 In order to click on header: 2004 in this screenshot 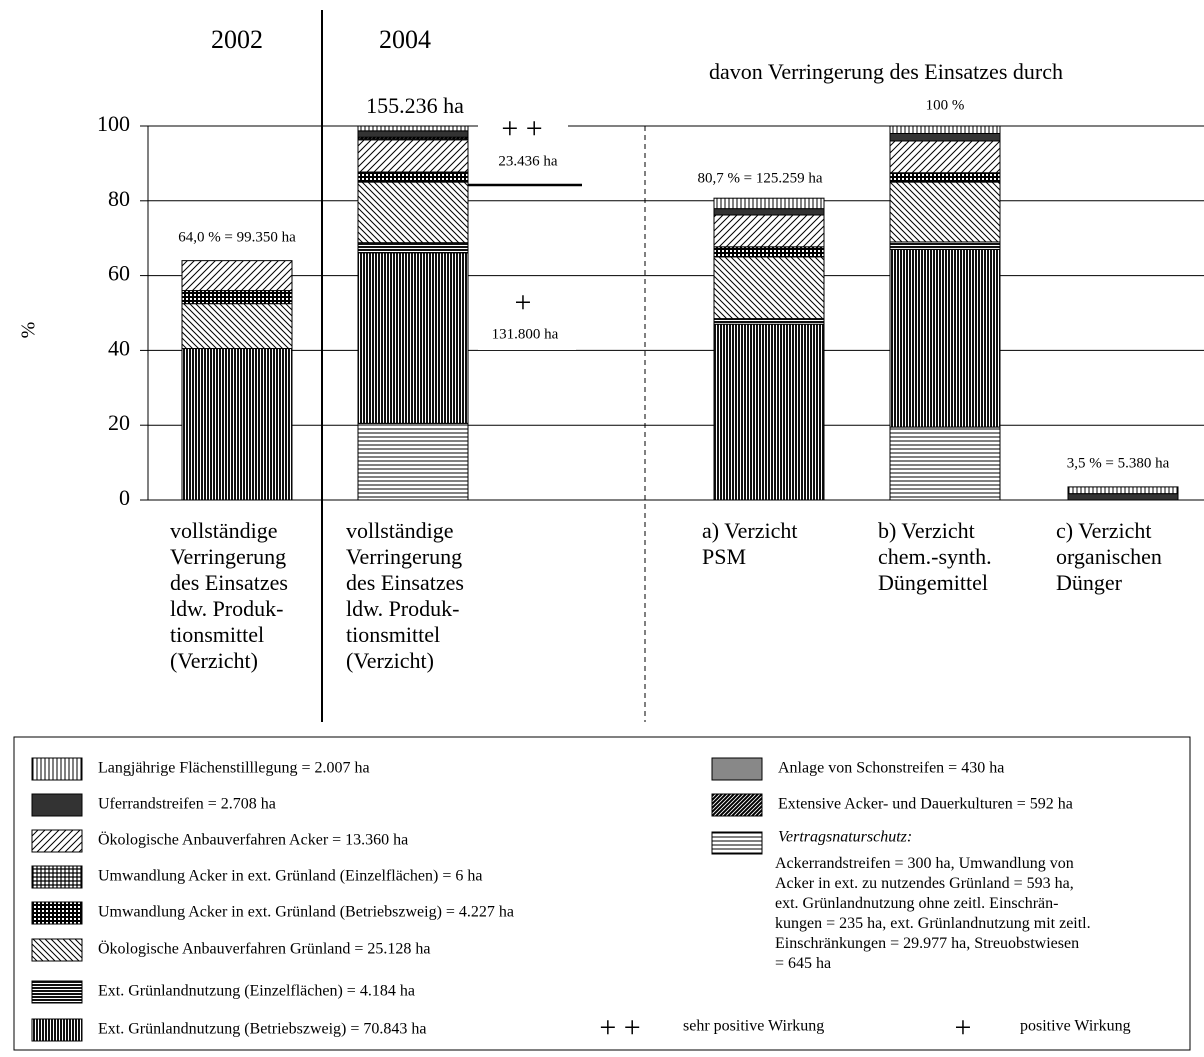, I will do `click(405, 39)`.